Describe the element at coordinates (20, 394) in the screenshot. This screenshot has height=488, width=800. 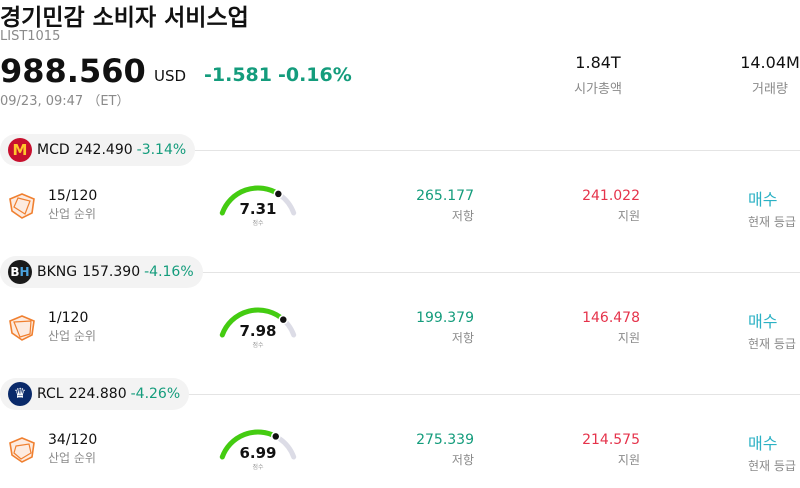
I see `royal-caribbean-logo-icon: ♛` at that location.